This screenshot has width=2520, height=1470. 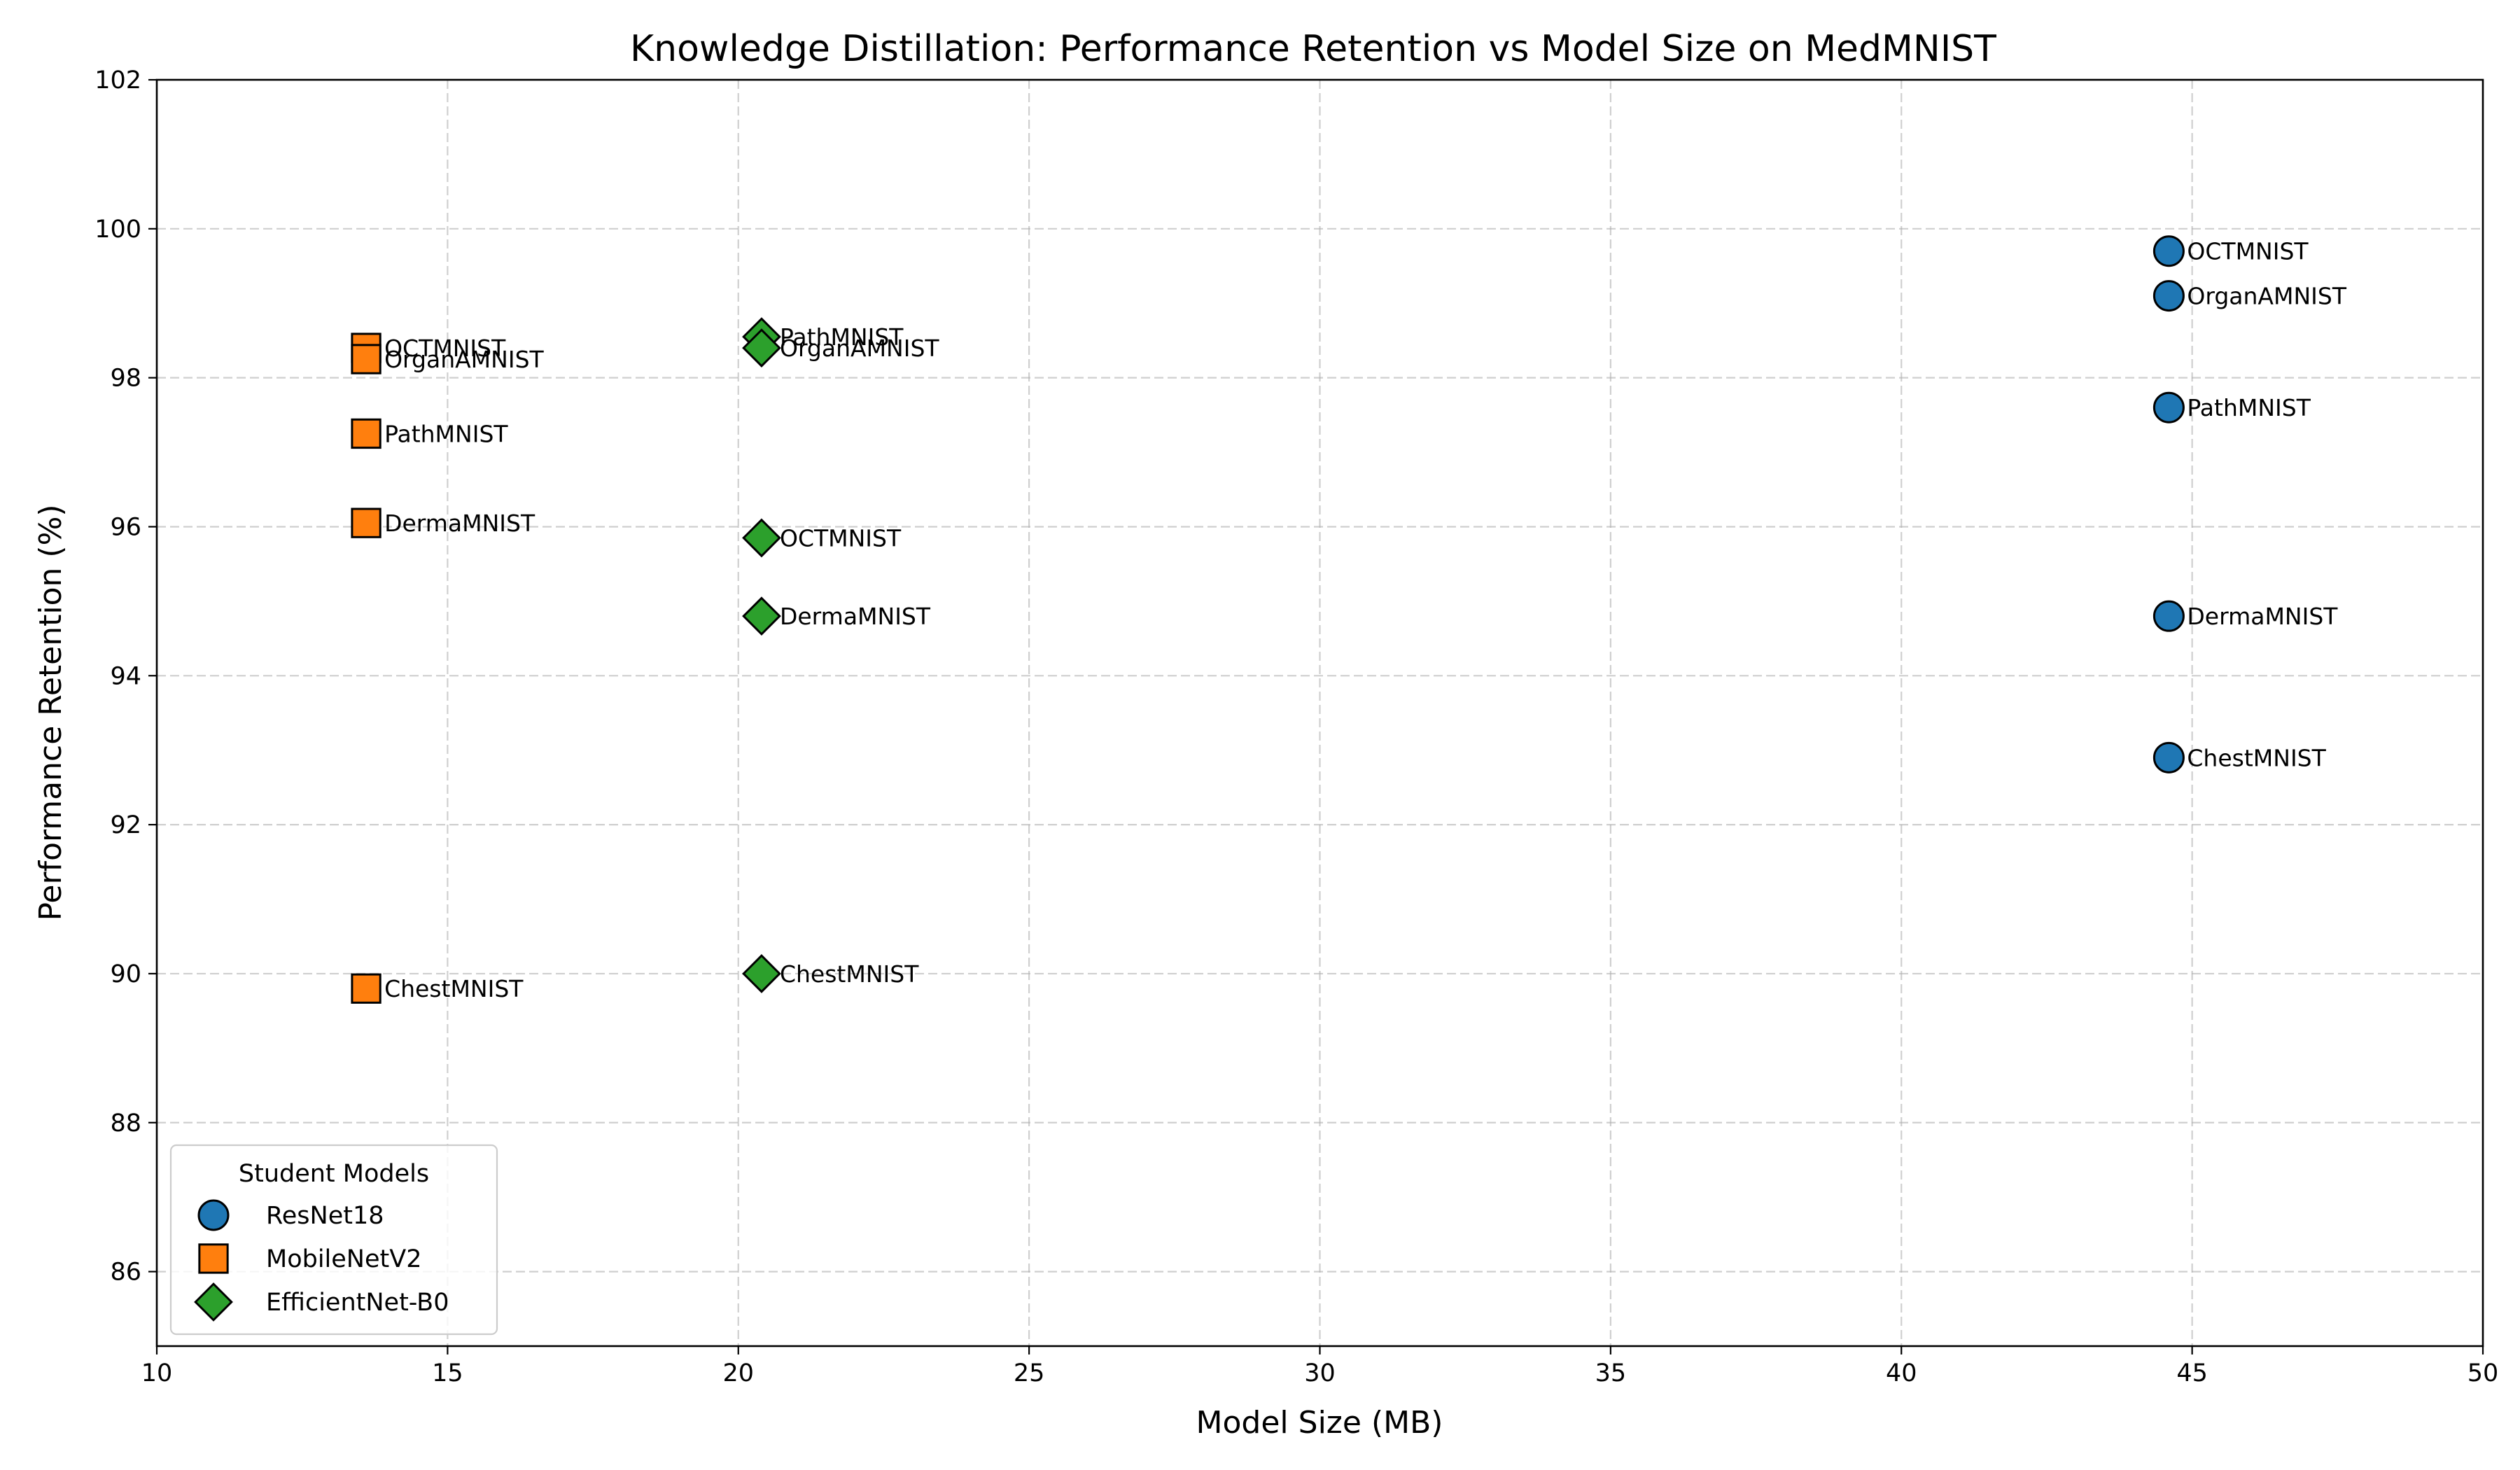 What do you see at coordinates (213, 1302) in the screenshot?
I see `legend-marker-diamond` at bounding box center [213, 1302].